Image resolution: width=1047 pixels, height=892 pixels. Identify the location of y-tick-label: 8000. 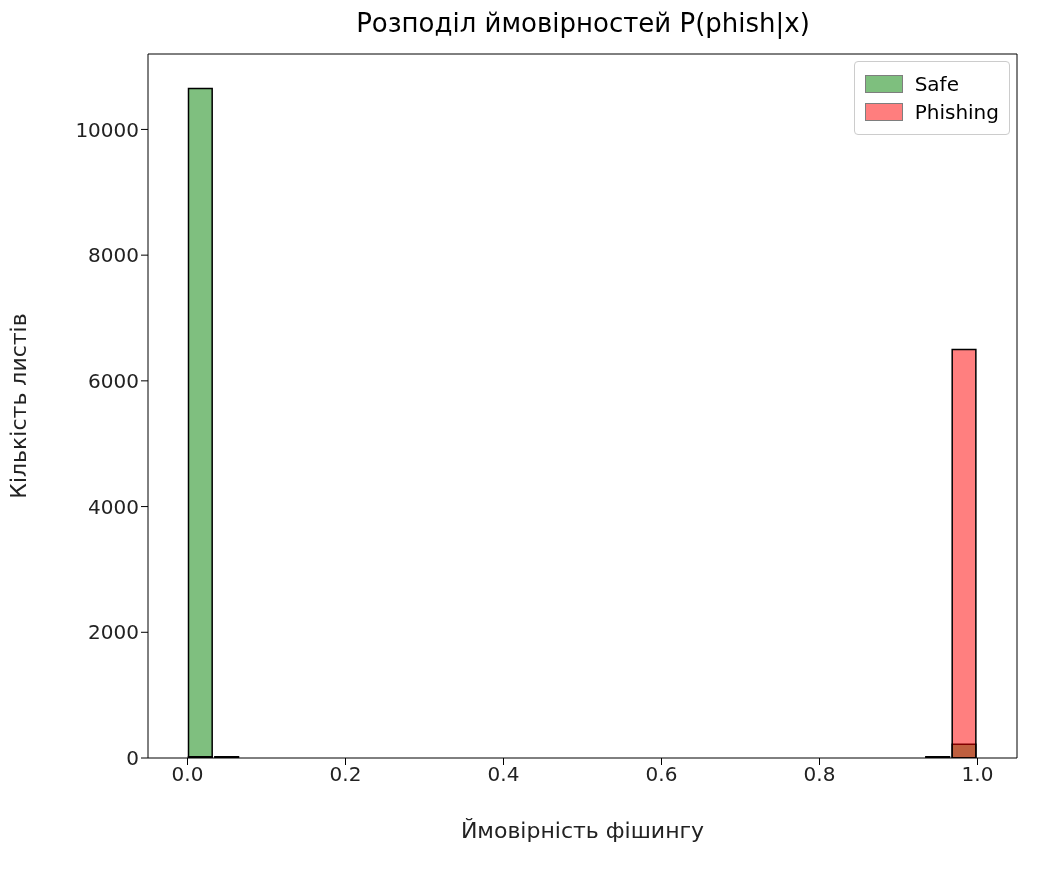
(113, 255).